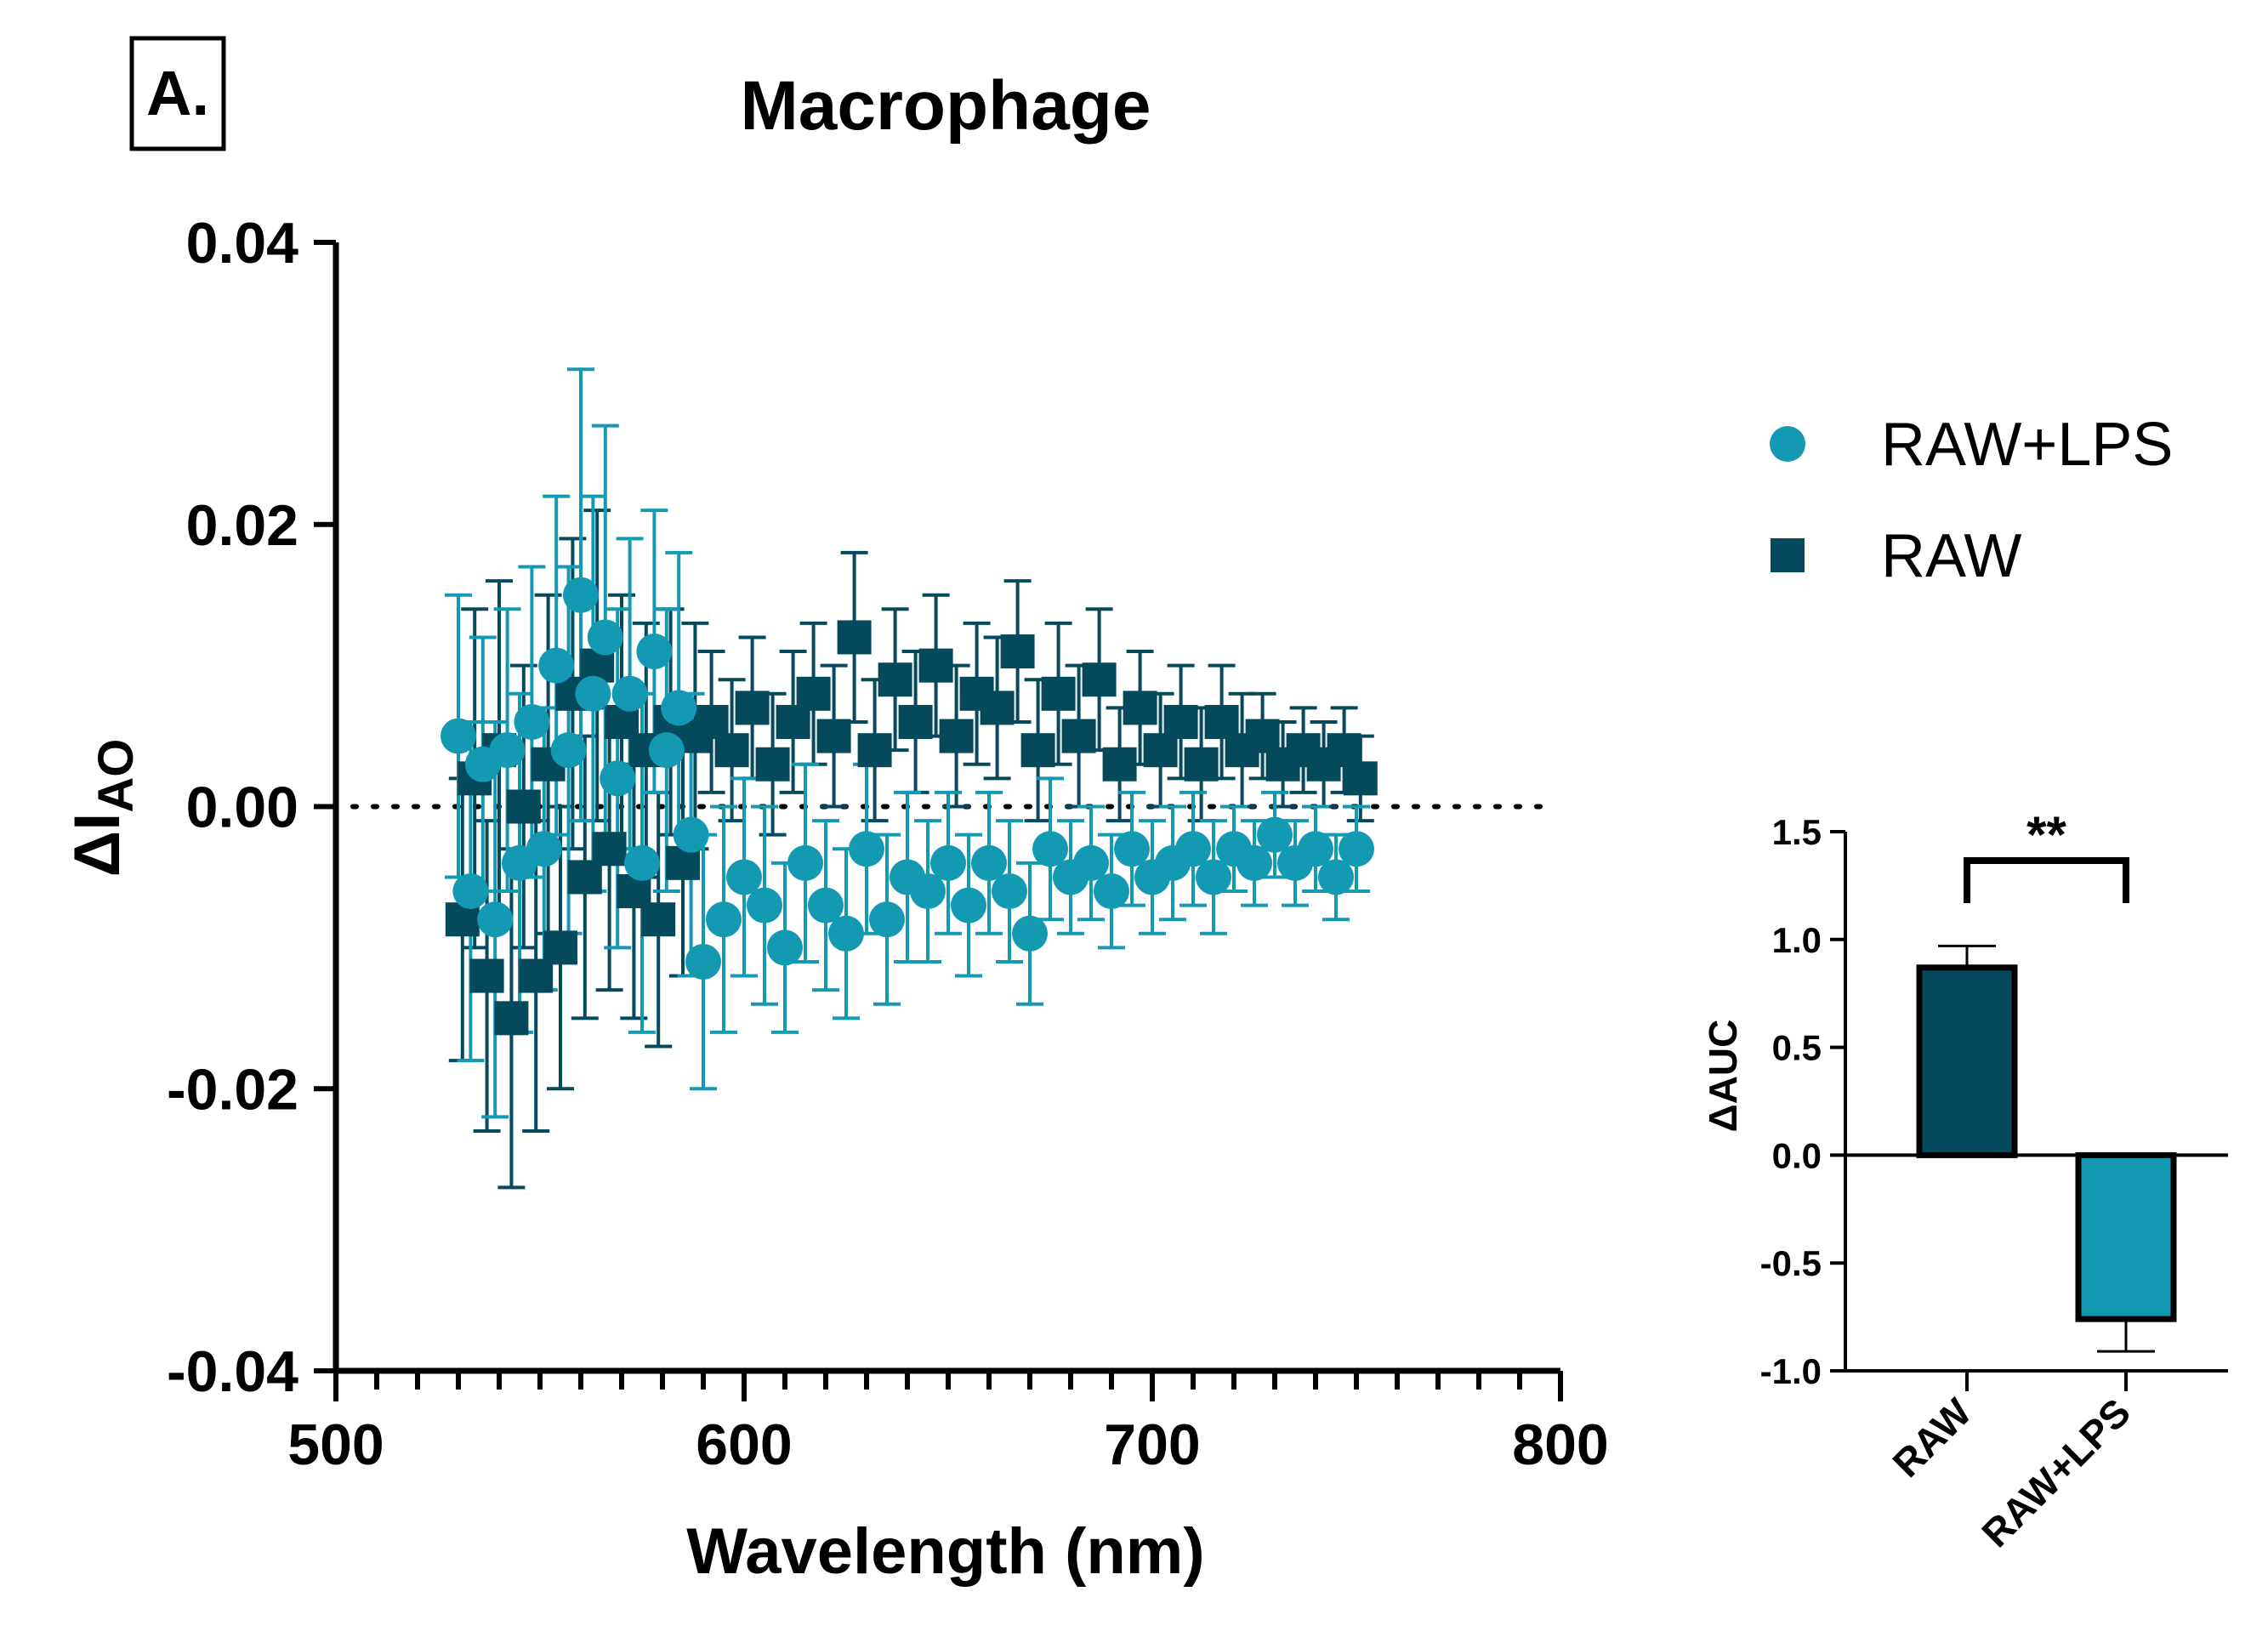  I want to click on inset-bars, so click(2046, 1148).